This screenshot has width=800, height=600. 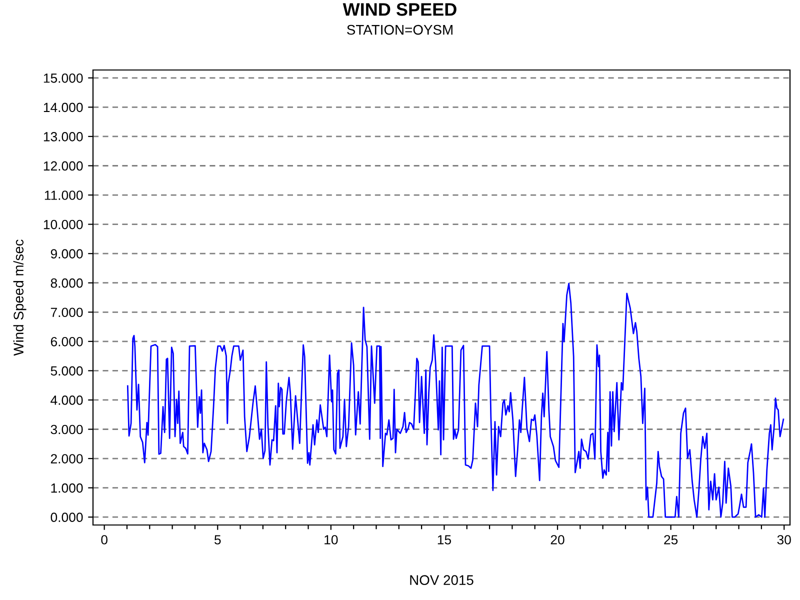 What do you see at coordinates (63, 225) in the screenshot?
I see `y-tick-label: 10.000` at bounding box center [63, 225].